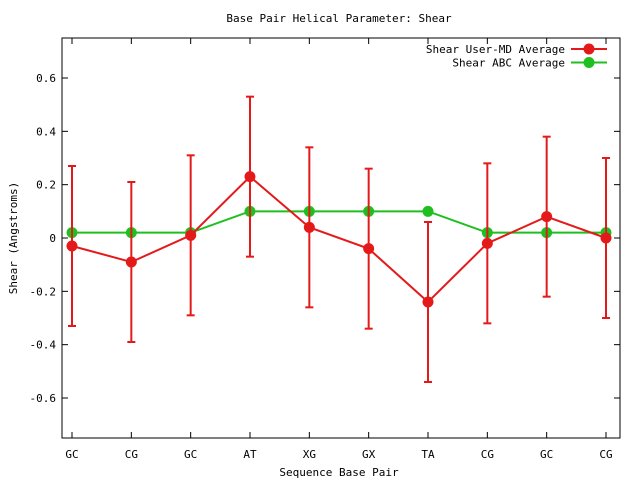 Image resolution: width=640 pixels, height=480 pixels. What do you see at coordinates (508, 63) in the screenshot?
I see `legend-label: Shear ABC Average` at bounding box center [508, 63].